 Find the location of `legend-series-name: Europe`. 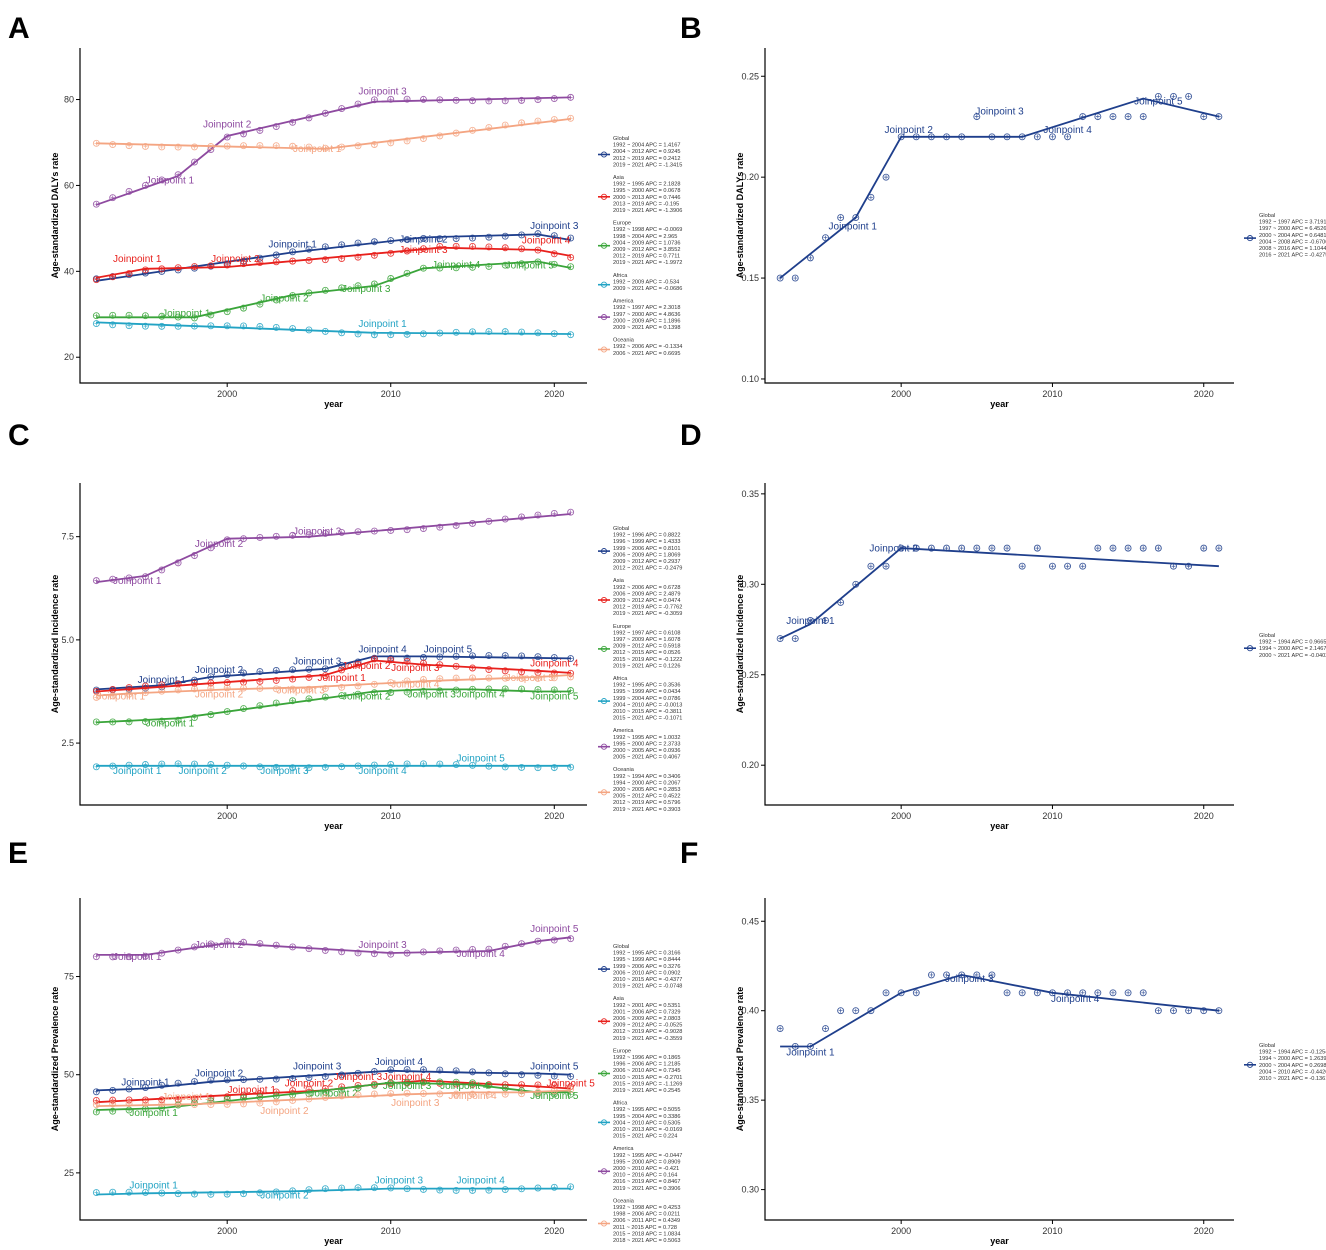

legend-series-name: Europe is located at coordinates (622, 627).